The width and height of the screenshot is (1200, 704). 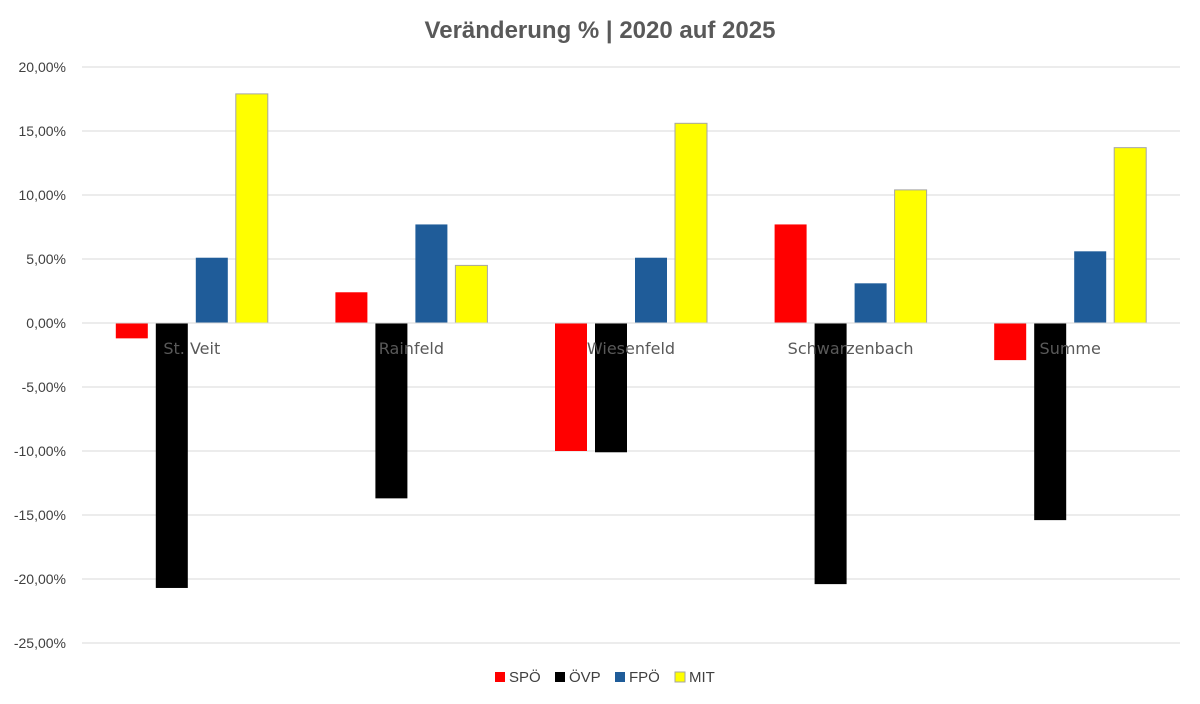 What do you see at coordinates (46, 323) in the screenshot?
I see `y-tick-label: 0,00%` at bounding box center [46, 323].